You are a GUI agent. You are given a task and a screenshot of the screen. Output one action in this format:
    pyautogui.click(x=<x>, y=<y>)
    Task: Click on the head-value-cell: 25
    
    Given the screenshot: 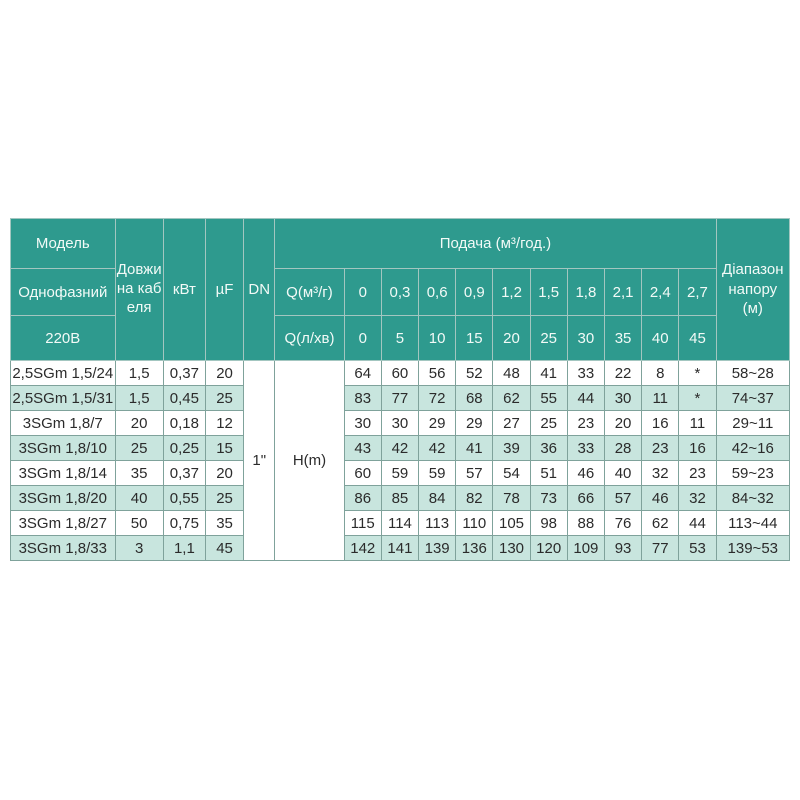 What is the action you would take?
    pyautogui.click(x=548, y=423)
    